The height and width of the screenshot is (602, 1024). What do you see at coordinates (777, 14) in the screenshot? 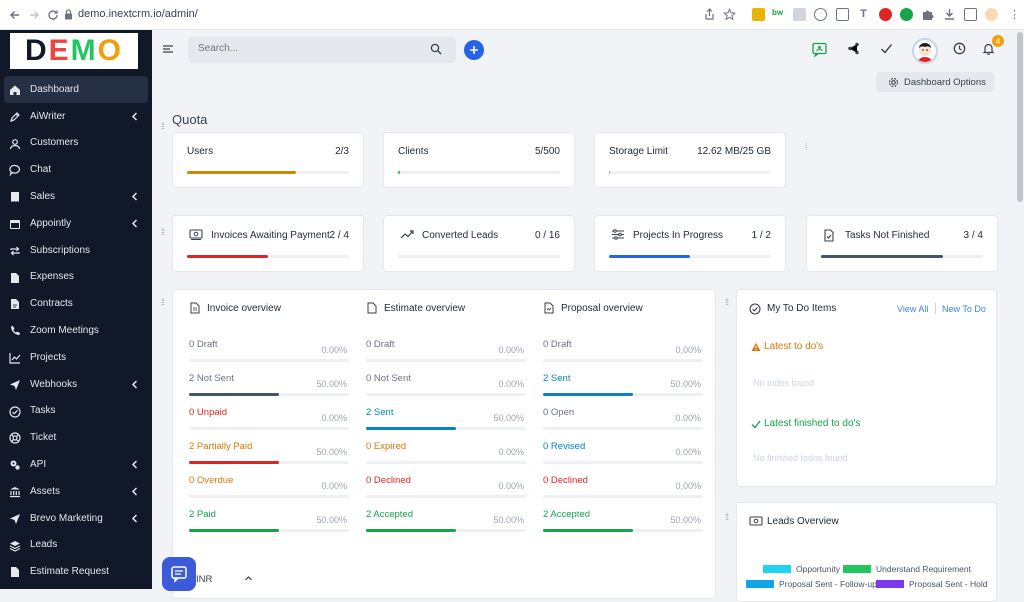
I see `extension-icon: bw` at bounding box center [777, 14].